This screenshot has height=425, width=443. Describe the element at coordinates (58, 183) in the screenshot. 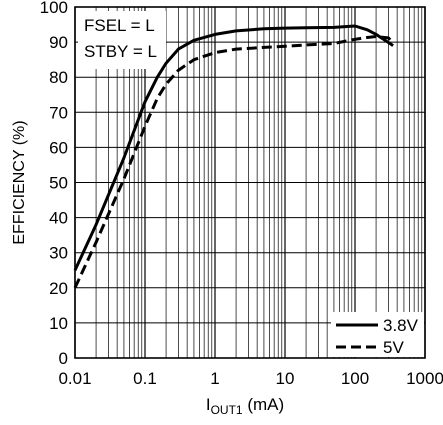

I see `y-tick-label: 50` at that location.